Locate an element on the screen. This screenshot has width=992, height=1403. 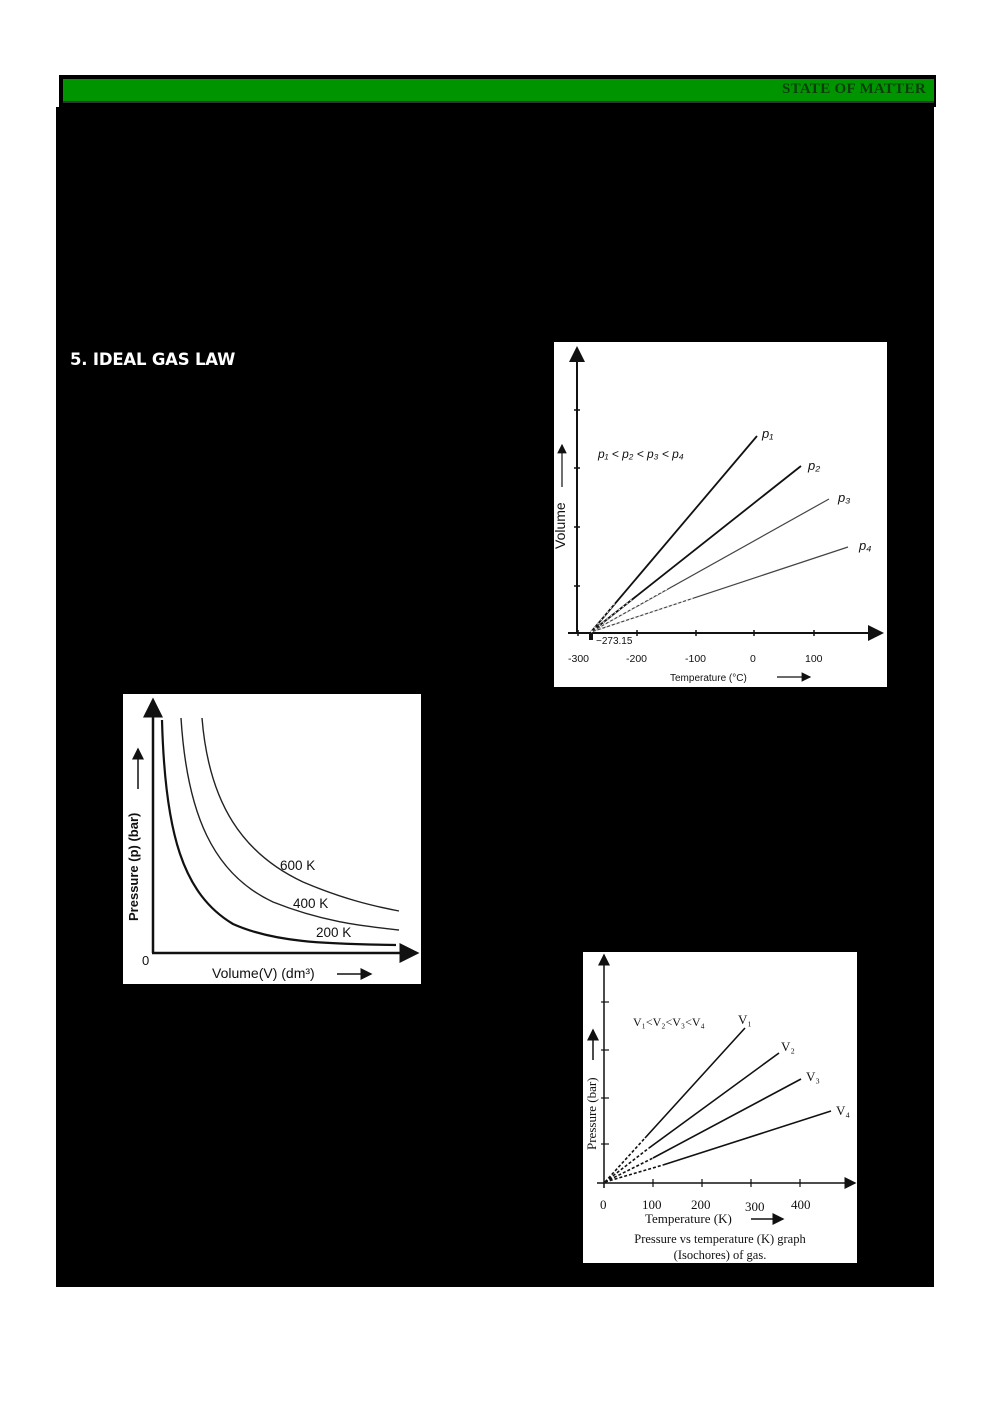
label-v1: V₁ is located at coordinates (745, 1019).